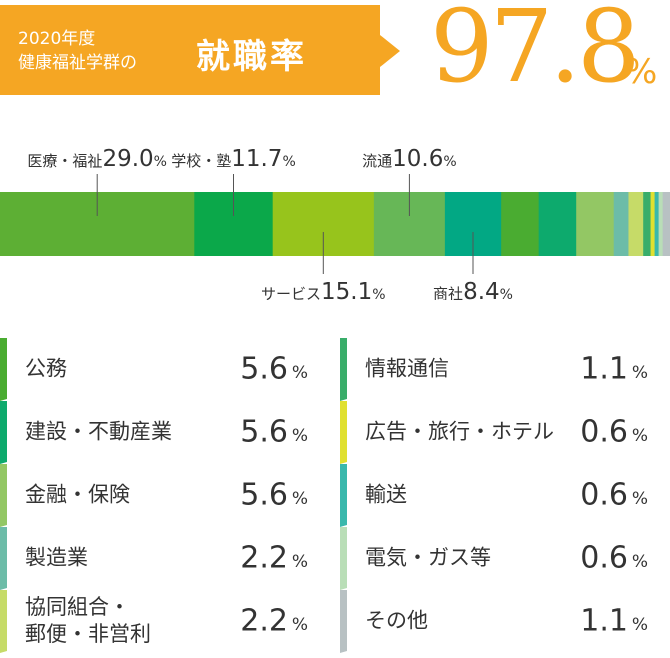 The height and width of the screenshot is (658, 670). What do you see at coordinates (77, 494) in the screenshot?
I see `legend-label: 金融・保険` at bounding box center [77, 494].